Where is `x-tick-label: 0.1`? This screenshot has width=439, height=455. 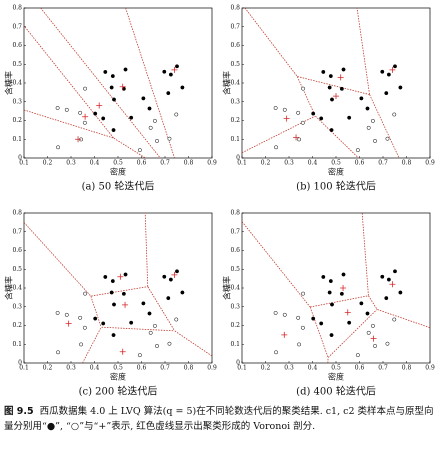 x-tick-label: 0.1 is located at coordinates (242, 368).